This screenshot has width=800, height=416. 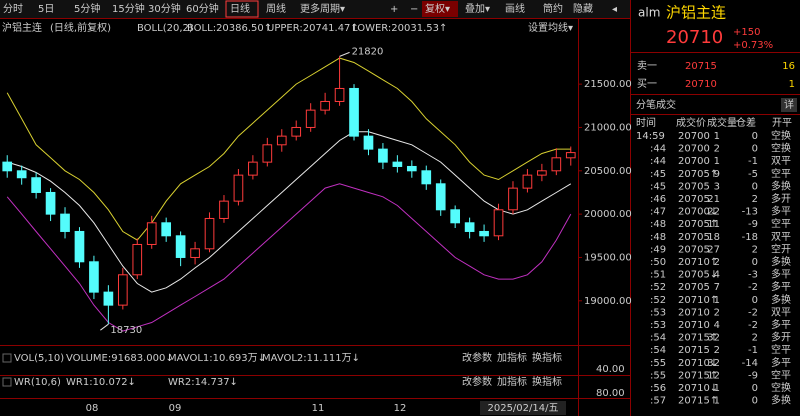 What do you see at coordinates (610, 393) in the screenshot?
I see `panel-axis: 80.00` at bounding box center [610, 393].